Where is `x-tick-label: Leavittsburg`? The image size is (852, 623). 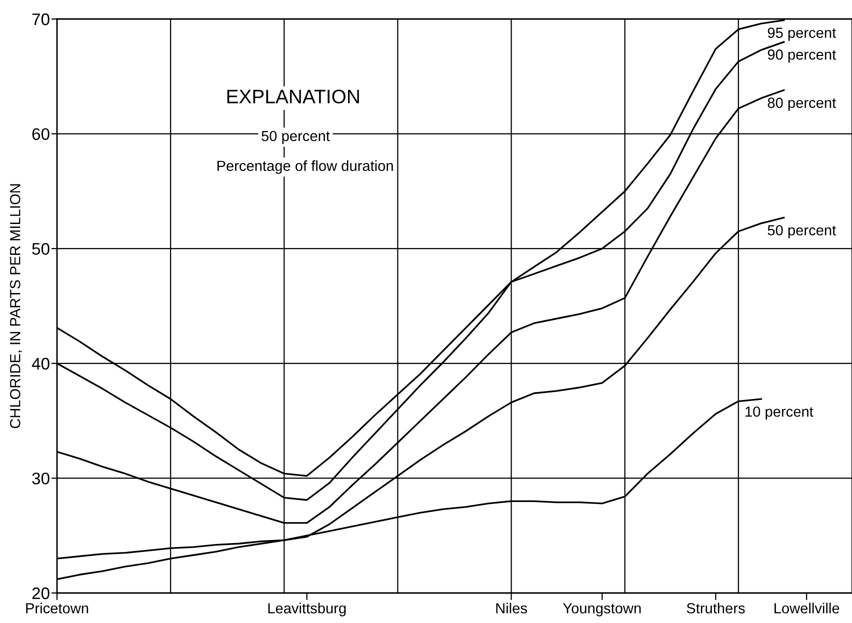 x-tick-label: Leavittsburg is located at coordinates (307, 609).